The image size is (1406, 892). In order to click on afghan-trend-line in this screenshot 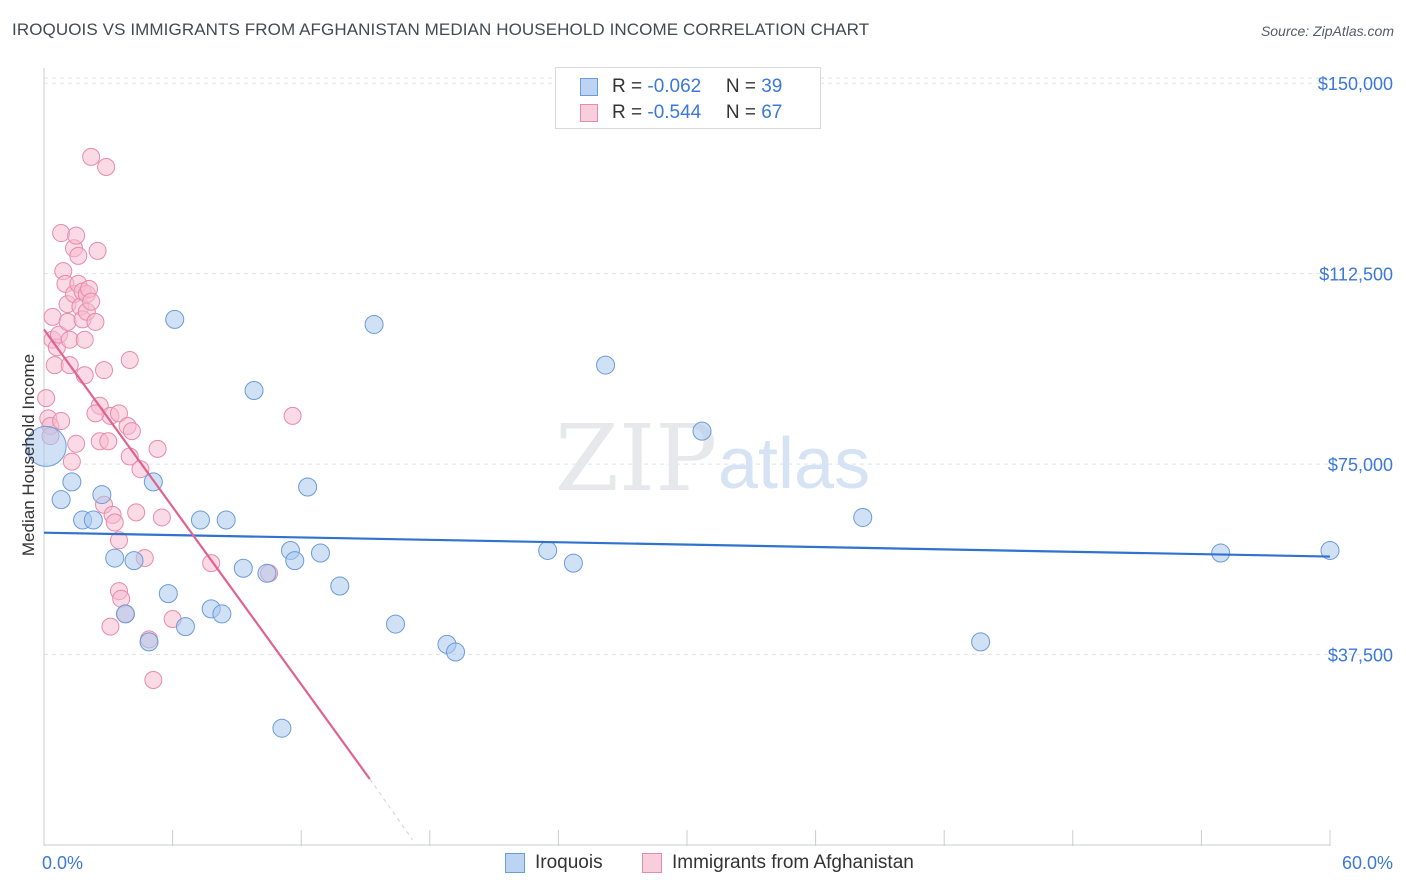, I will do `click(207, 554)`.